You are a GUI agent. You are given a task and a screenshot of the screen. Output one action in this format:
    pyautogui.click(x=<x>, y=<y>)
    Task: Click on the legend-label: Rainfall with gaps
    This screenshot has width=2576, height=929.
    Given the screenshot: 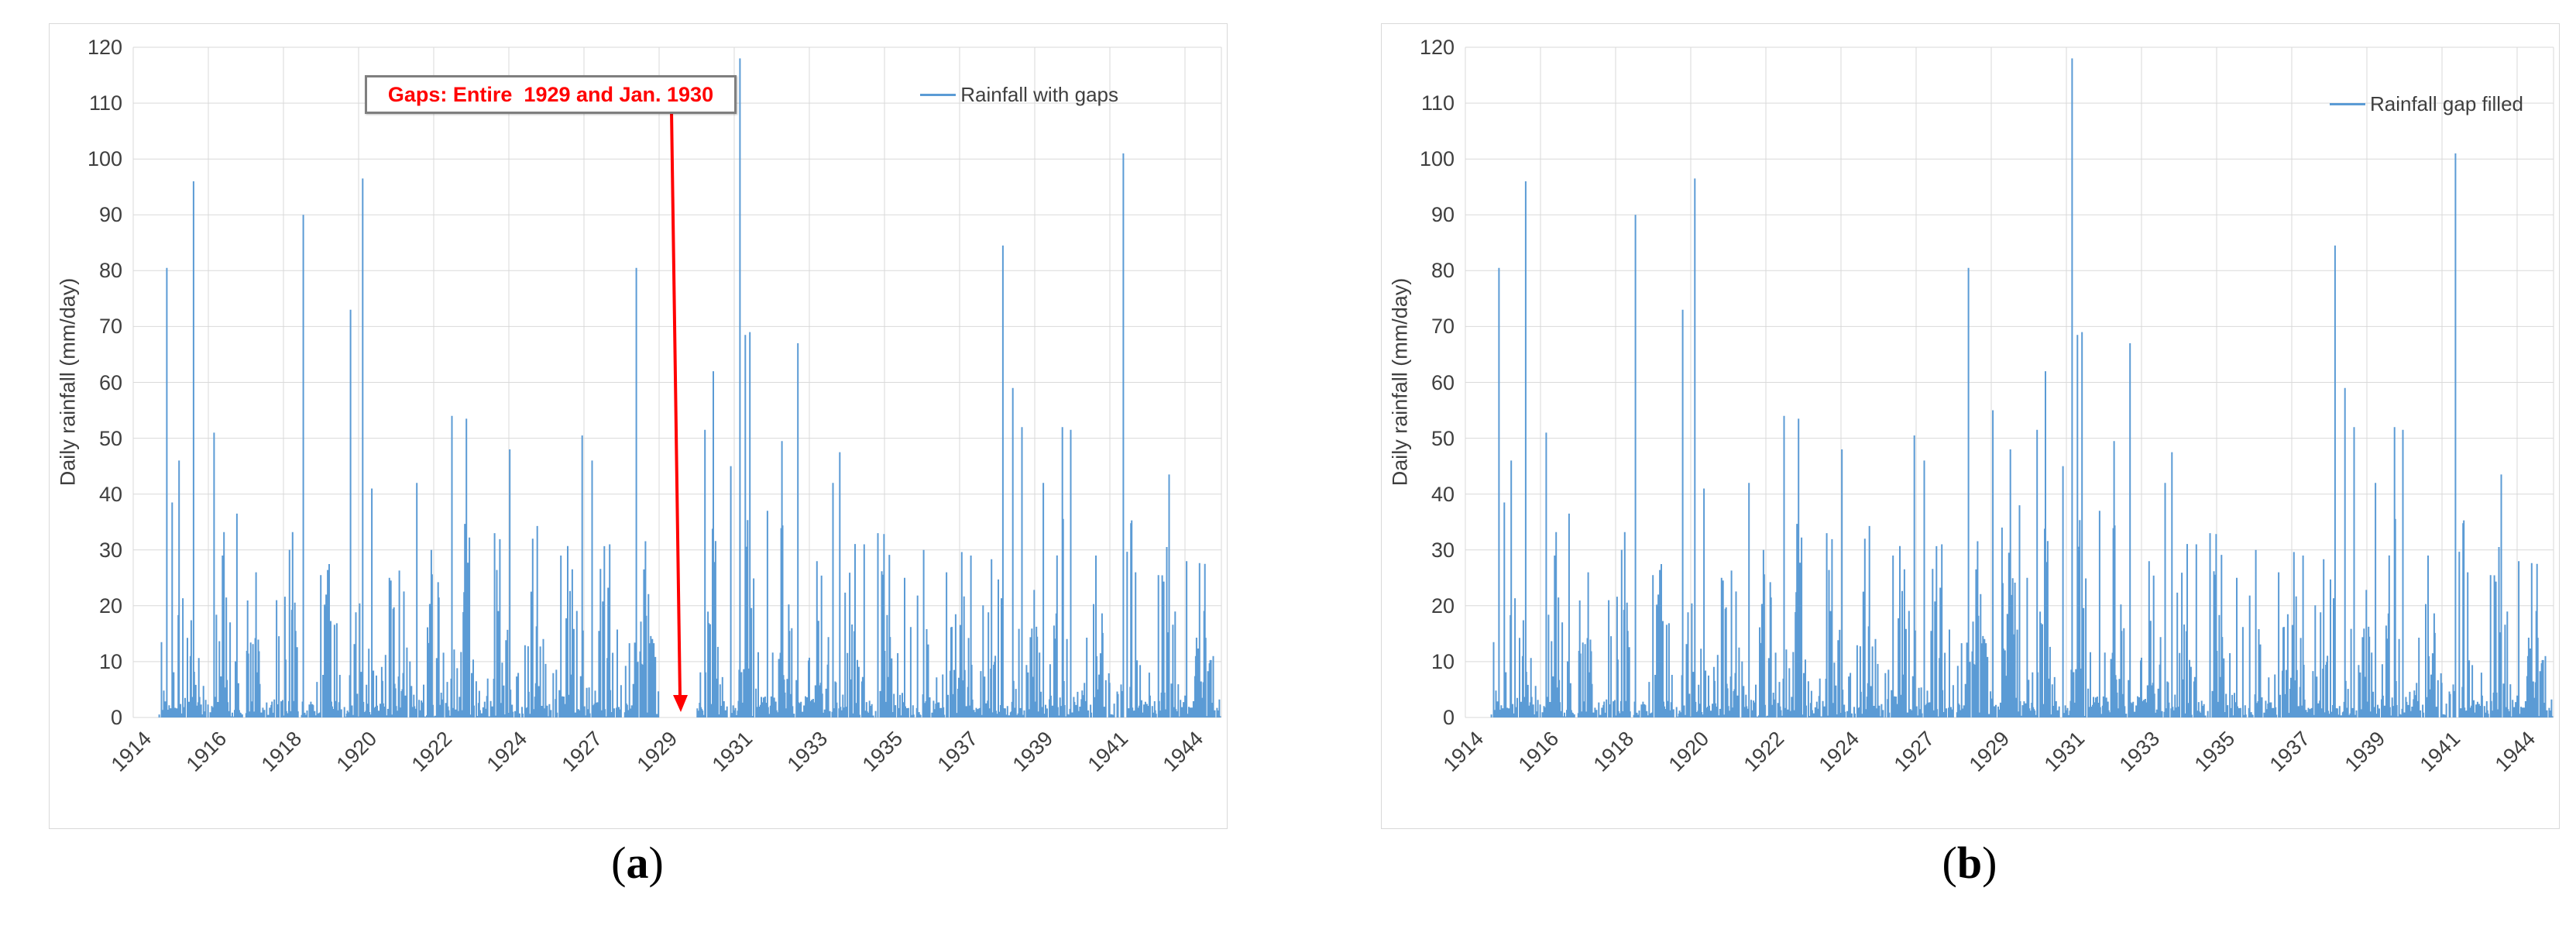 What is the action you would take?
    pyautogui.click(x=1039, y=95)
    